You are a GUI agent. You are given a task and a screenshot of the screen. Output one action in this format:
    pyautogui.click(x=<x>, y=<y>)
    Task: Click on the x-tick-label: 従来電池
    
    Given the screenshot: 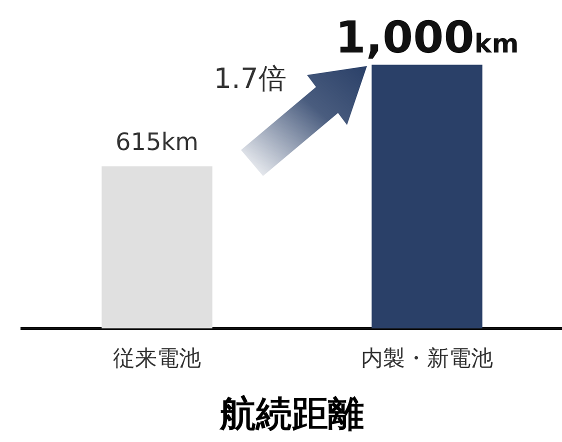 What is the action you would take?
    pyautogui.click(x=157, y=359)
    